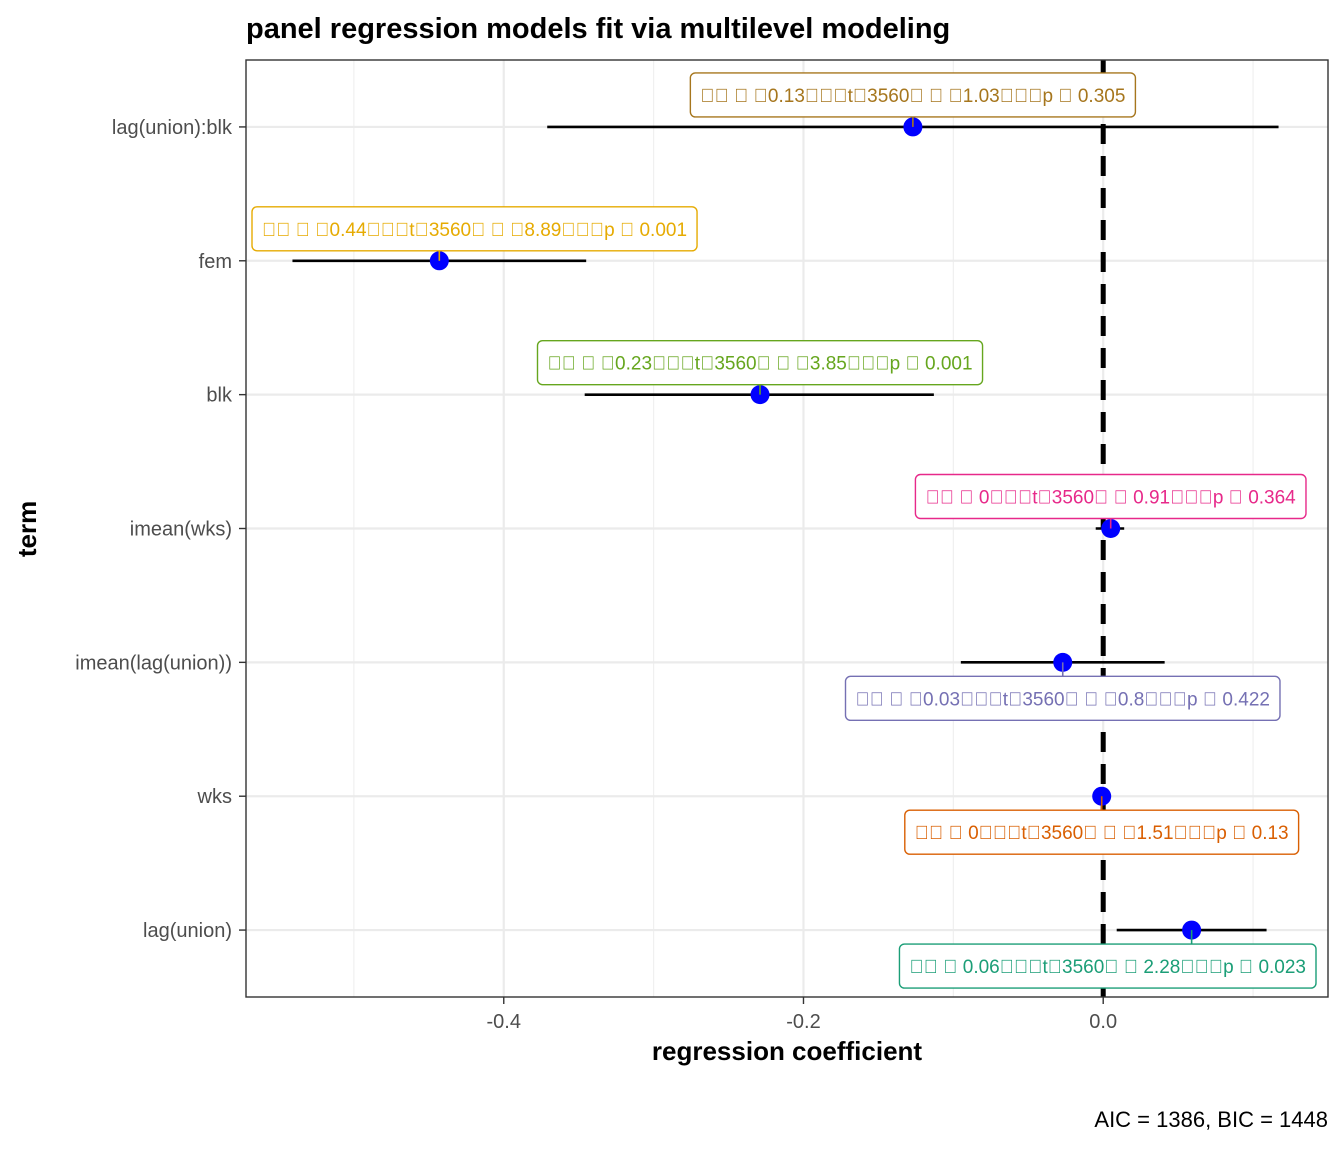  What do you see at coordinates (219, 396) in the screenshot?
I see `y-tick-label: blk` at bounding box center [219, 396].